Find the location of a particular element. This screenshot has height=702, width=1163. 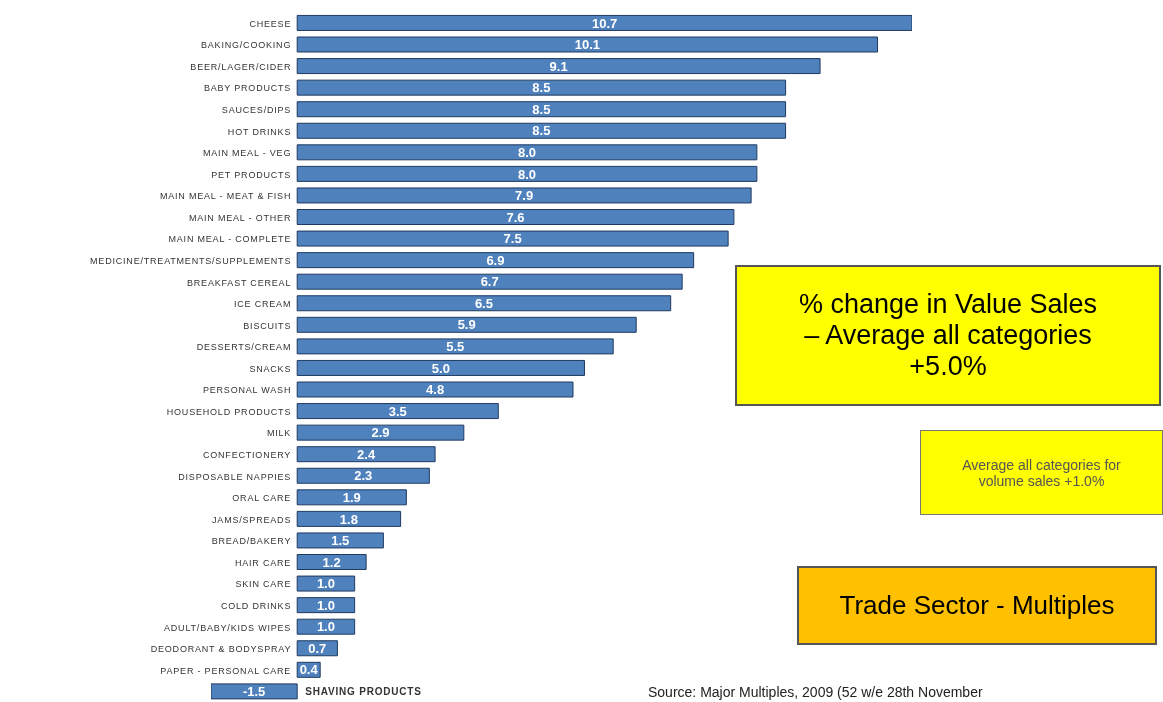

annotation: Source: Major Multiples, 2009 (52 w/e 28th November is located at coordinates (815, 692).